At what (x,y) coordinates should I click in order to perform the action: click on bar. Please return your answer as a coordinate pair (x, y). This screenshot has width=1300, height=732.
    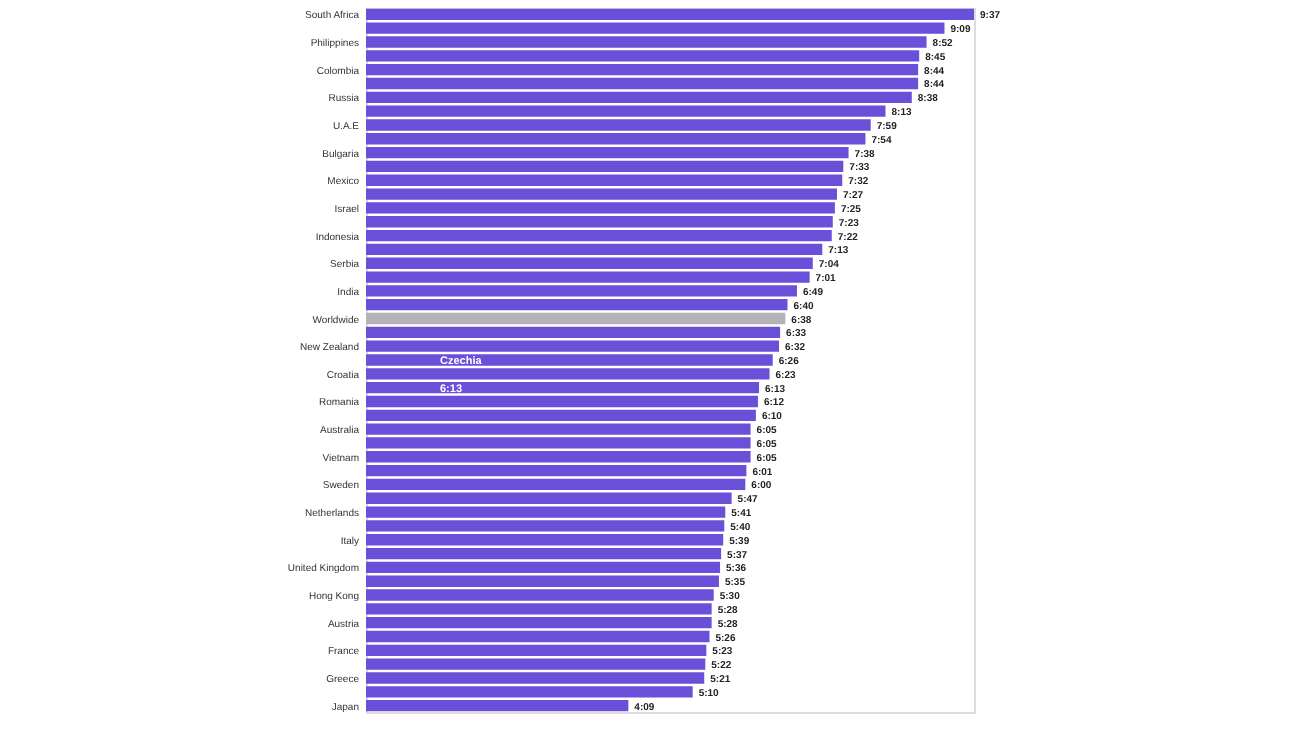
    Looking at the image, I should click on (576, 318).